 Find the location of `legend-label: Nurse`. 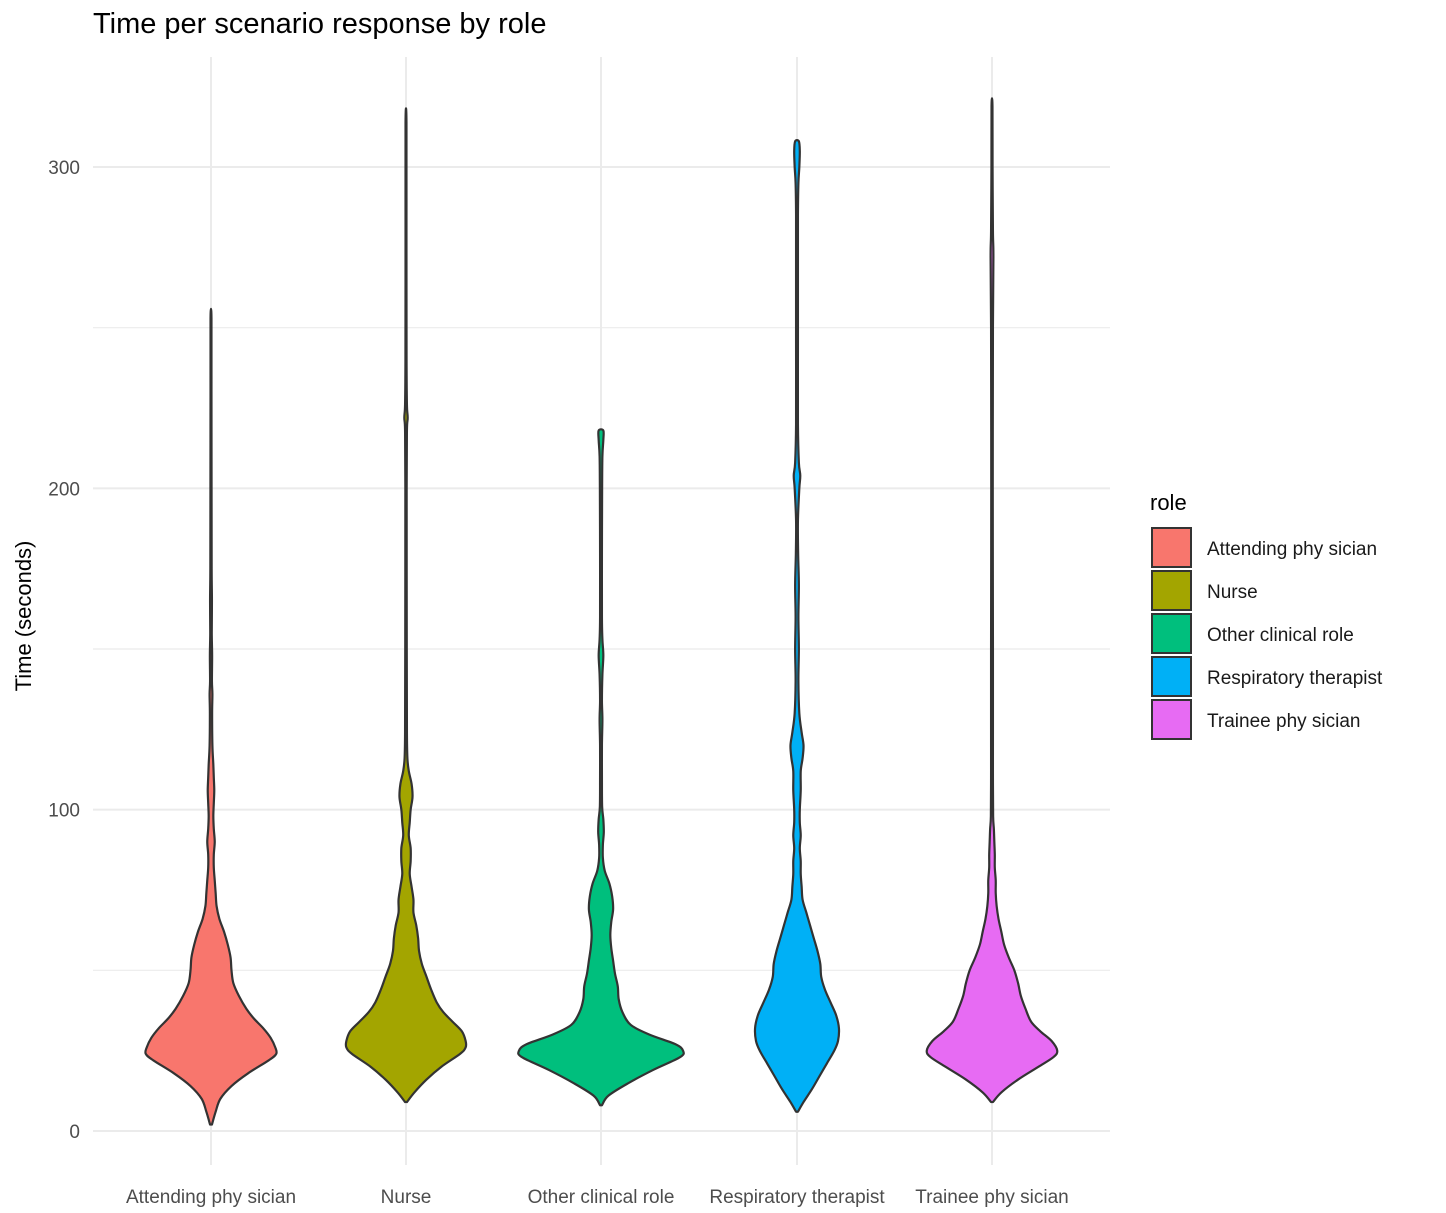

legend-label: Nurse is located at coordinates (1232, 592).